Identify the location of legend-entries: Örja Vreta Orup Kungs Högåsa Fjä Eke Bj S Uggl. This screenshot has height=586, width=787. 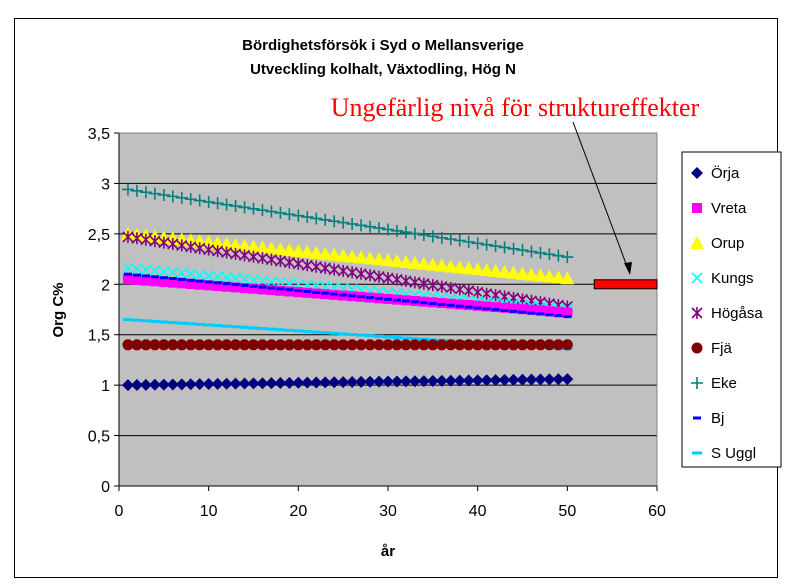
(726, 313).